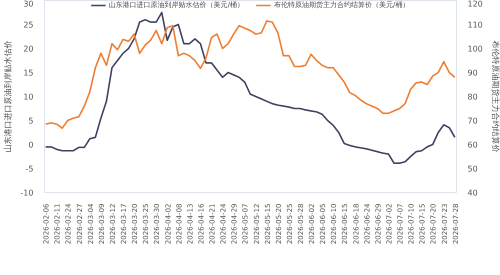 This screenshot has height=275, width=500. What do you see at coordinates (28, 25) in the screenshot?
I see `y-tick-label: 25` at bounding box center [28, 25].